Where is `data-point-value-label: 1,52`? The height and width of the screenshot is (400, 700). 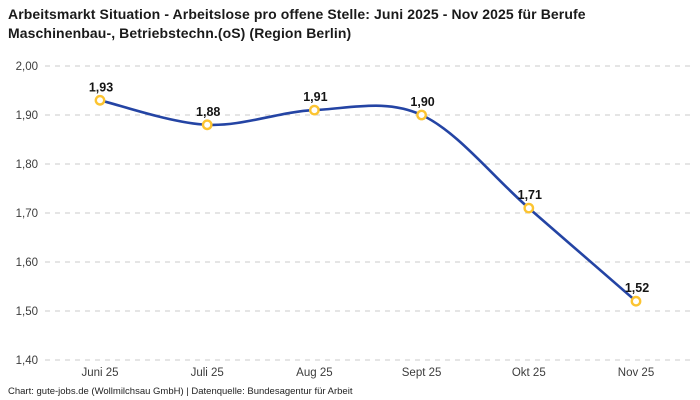
data-point-value-label: 1,52 is located at coordinates (637, 288).